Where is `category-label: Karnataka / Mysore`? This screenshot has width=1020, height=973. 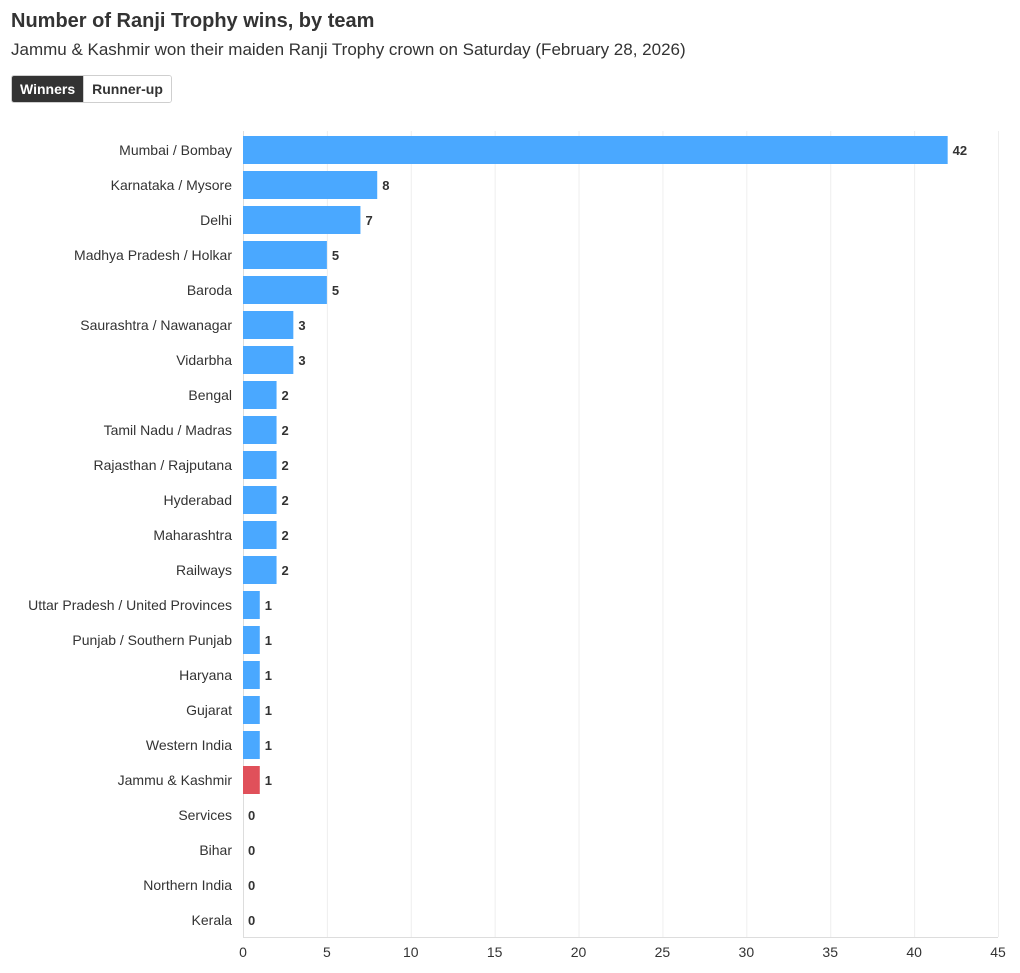 category-label: Karnataka / Mysore is located at coordinates (172, 185).